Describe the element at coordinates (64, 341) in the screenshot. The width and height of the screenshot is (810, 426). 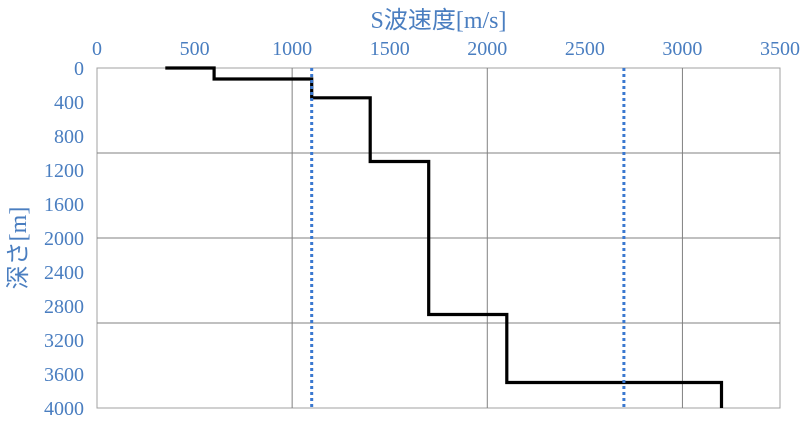
I see `y-tick-label: 3200` at that location.